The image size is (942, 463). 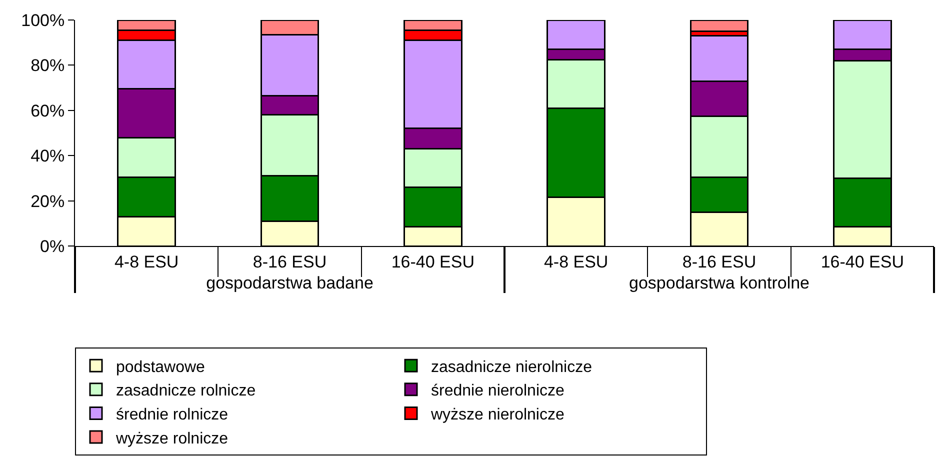 What do you see at coordinates (47, 201) in the screenshot?
I see `y-tick-label: 20%` at bounding box center [47, 201].